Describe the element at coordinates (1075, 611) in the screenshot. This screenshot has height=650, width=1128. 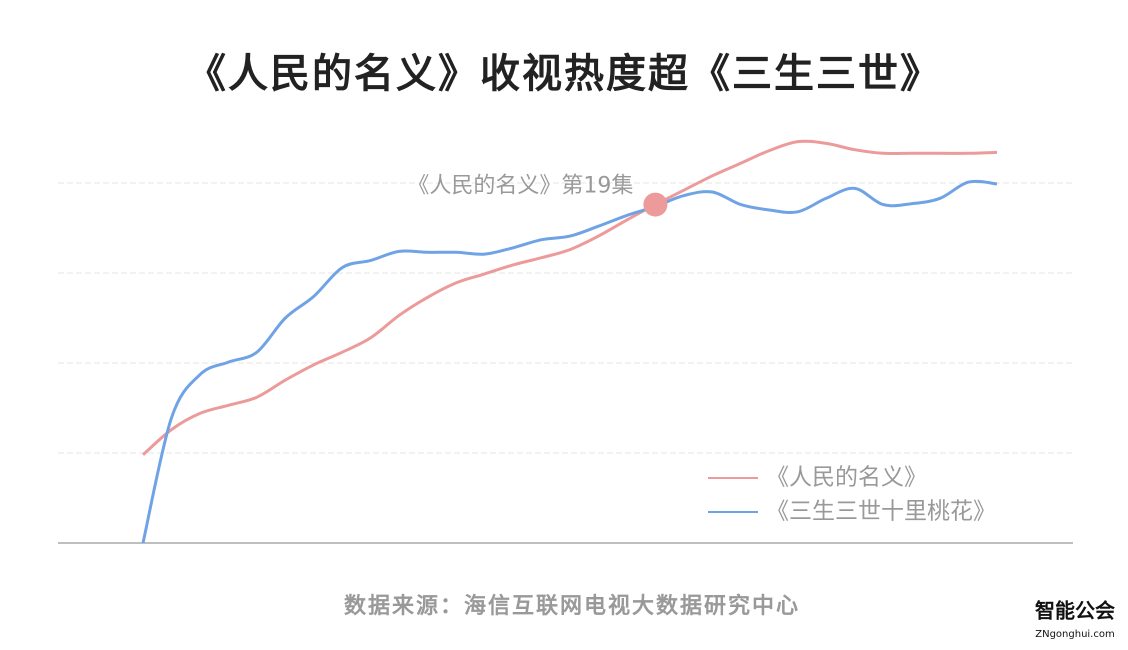
I see `logo-name: 智能公会` at that location.